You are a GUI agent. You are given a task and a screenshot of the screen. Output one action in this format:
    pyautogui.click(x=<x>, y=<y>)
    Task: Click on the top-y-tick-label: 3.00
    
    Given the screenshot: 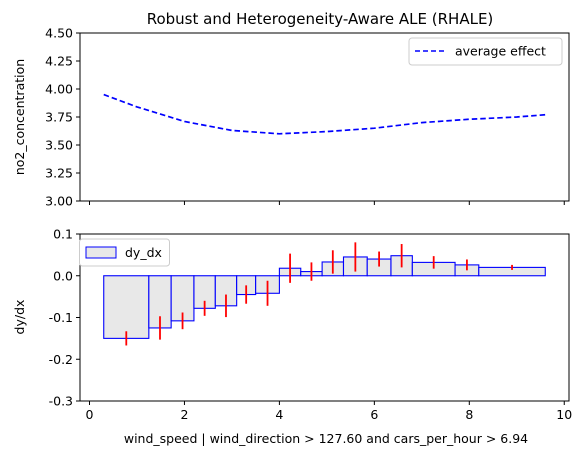 What is the action you would take?
    pyautogui.click(x=59, y=201)
    